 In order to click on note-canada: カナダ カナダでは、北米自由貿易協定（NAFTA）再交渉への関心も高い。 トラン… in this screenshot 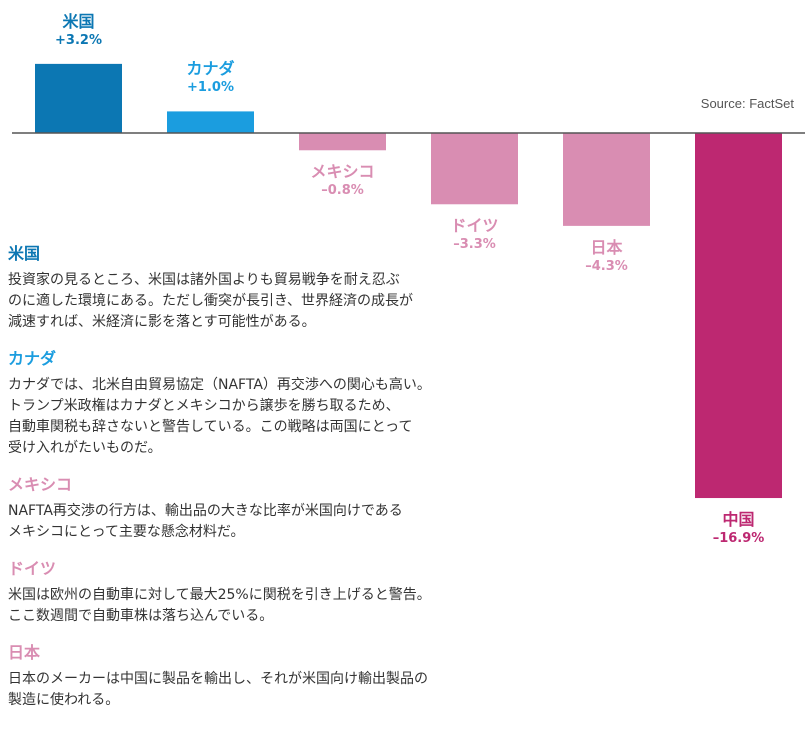, I will do `click(258, 404)`.